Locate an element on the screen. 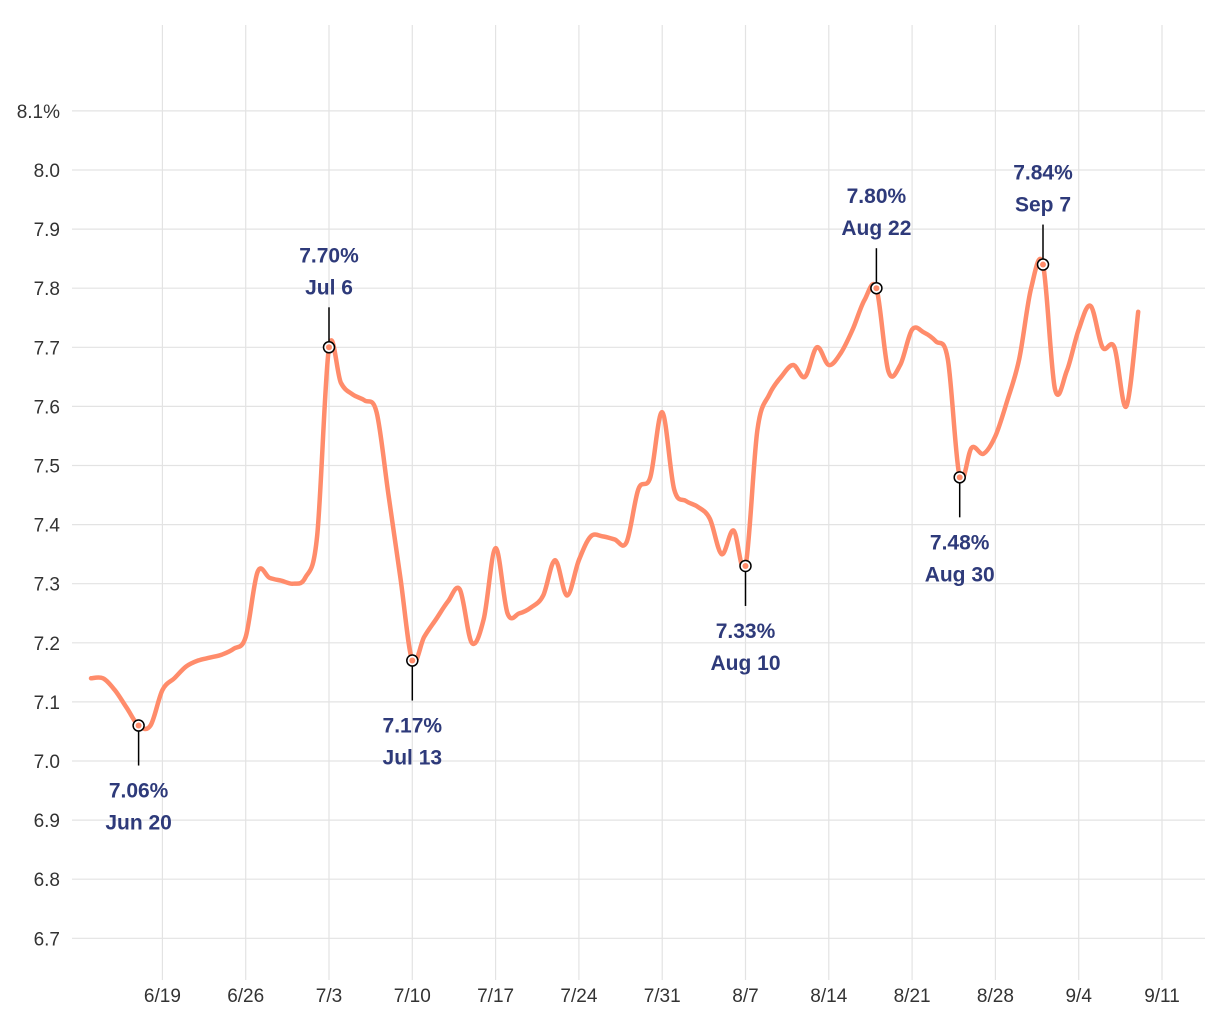  annotation-value: 7.84% is located at coordinates (1043, 173).